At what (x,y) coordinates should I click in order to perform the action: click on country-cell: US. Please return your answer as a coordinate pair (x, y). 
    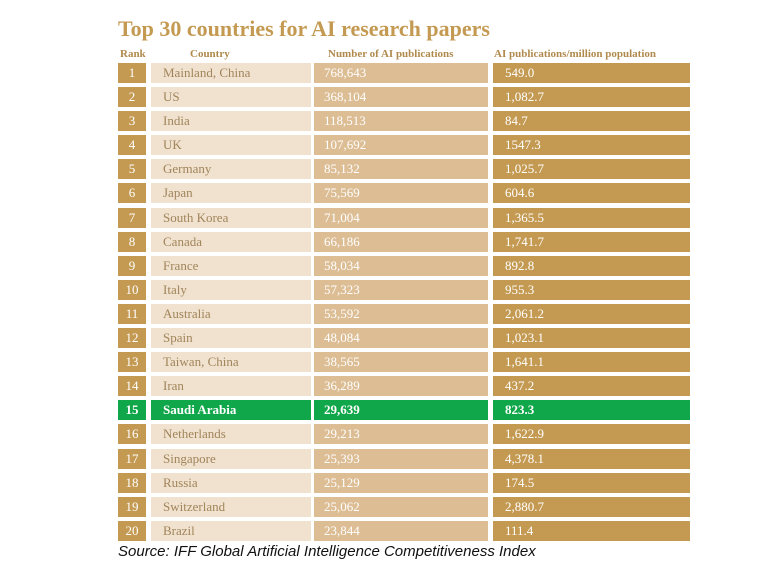
    Looking at the image, I should click on (231, 97).